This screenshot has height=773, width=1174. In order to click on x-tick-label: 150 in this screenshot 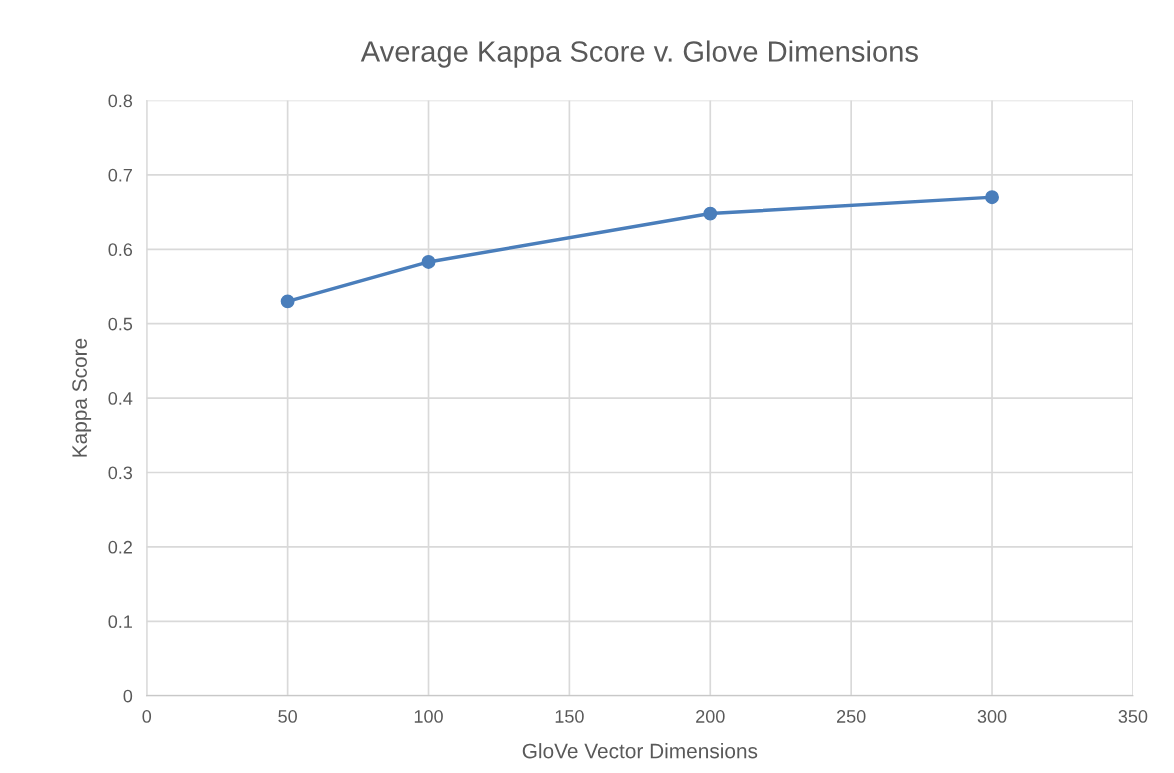, I will do `click(569, 716)`.